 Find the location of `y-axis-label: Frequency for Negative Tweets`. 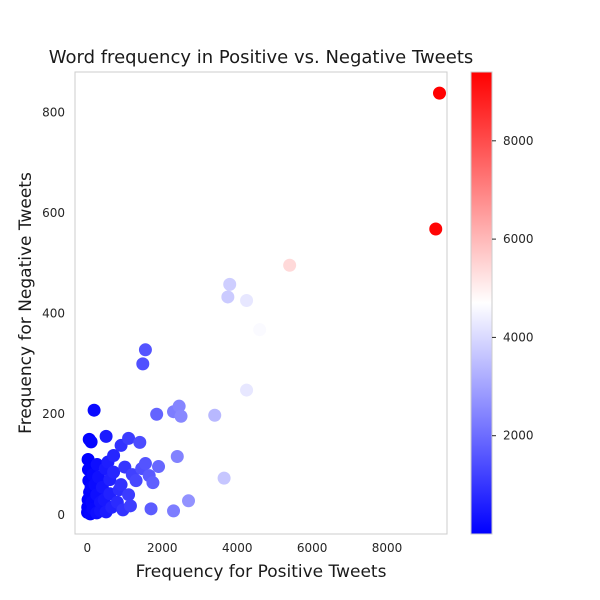

y-axis-label: Frequency for Negative Tweets is located at coordinates (26, 303).